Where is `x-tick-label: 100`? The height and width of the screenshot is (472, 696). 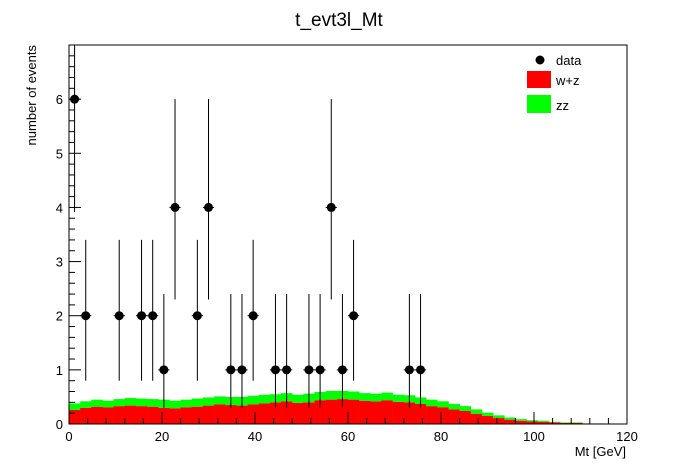 x-tick-label: 100 is located at coordinates (534, 436).